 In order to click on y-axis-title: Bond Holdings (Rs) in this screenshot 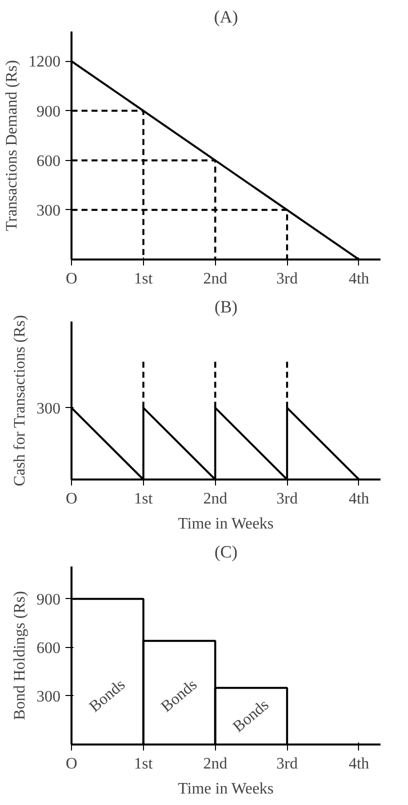, I will do `click(20, 655)`.